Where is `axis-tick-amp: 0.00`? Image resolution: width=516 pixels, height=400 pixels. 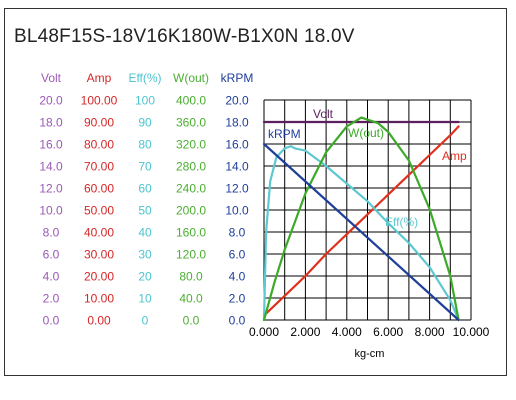
axis-tick-amp: 0.00 is located at coordinates (99, 321).